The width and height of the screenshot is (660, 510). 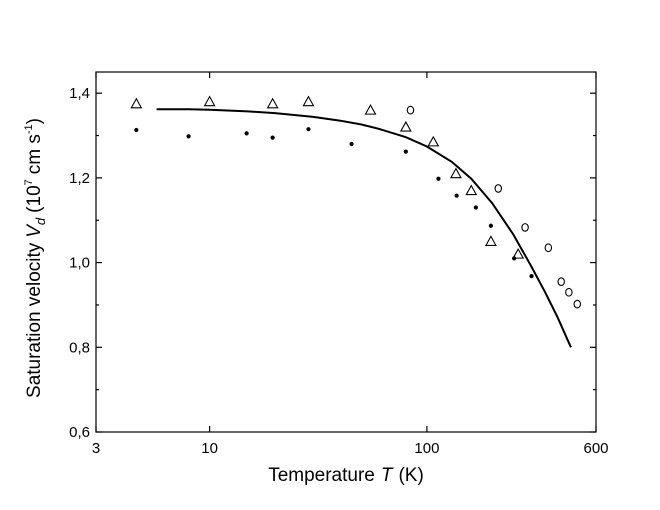 I want to click on y-axis-title-unit-close: ), so click(x=34, y=121).